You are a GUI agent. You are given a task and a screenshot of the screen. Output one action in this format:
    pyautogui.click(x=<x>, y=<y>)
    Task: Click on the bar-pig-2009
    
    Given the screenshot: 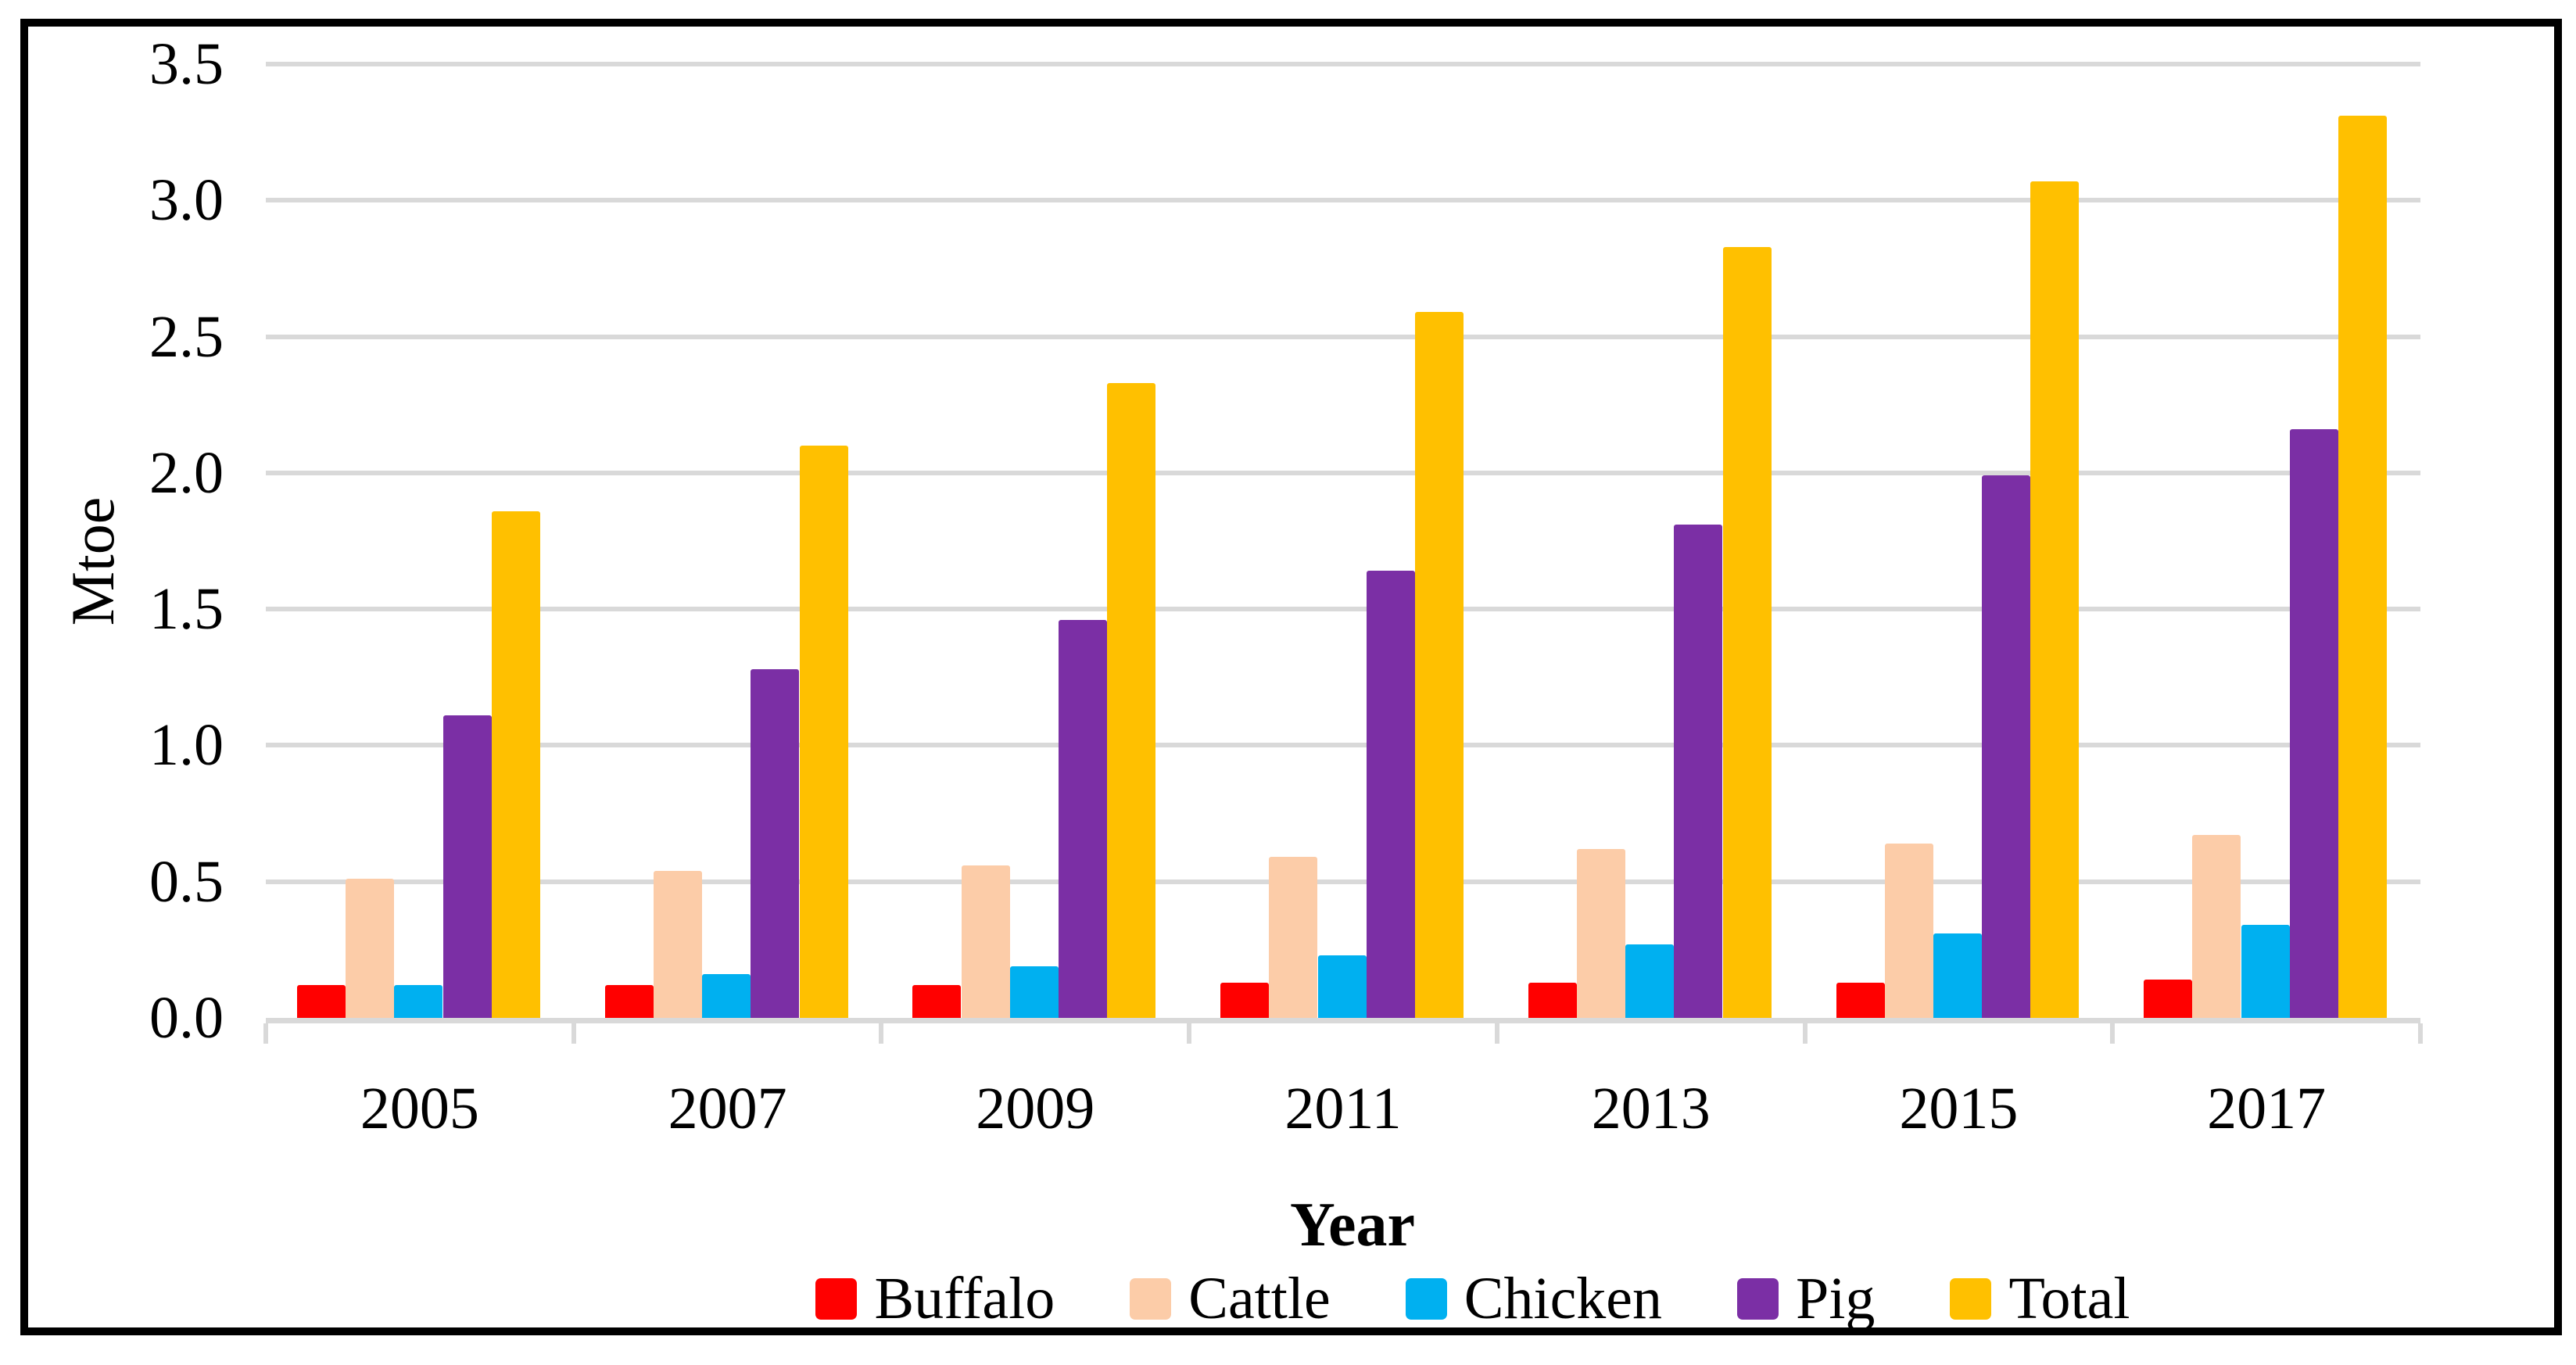 What is the action you would take?
    pyautogui.click(x=1083, y=819)
    